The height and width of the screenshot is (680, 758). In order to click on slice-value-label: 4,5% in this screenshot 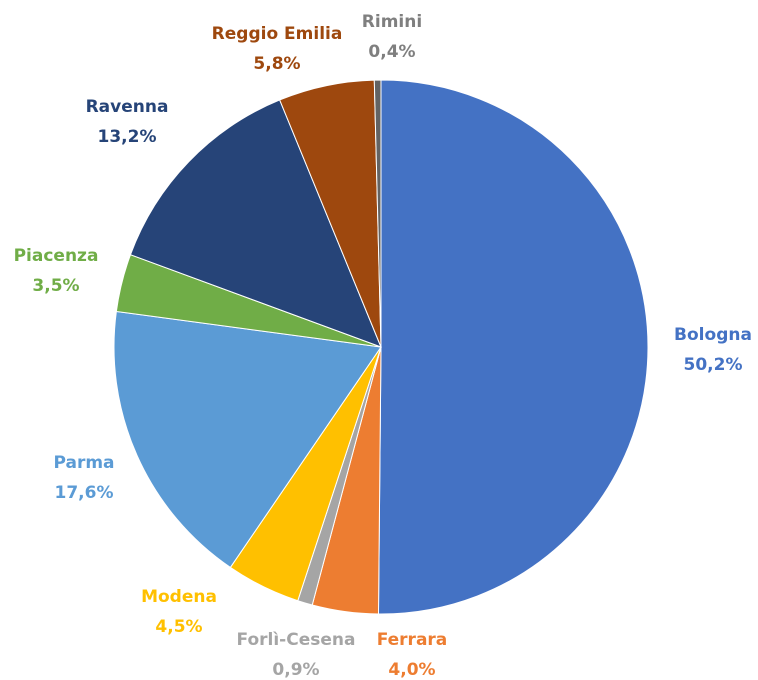, I will do `click(178, 627)`.